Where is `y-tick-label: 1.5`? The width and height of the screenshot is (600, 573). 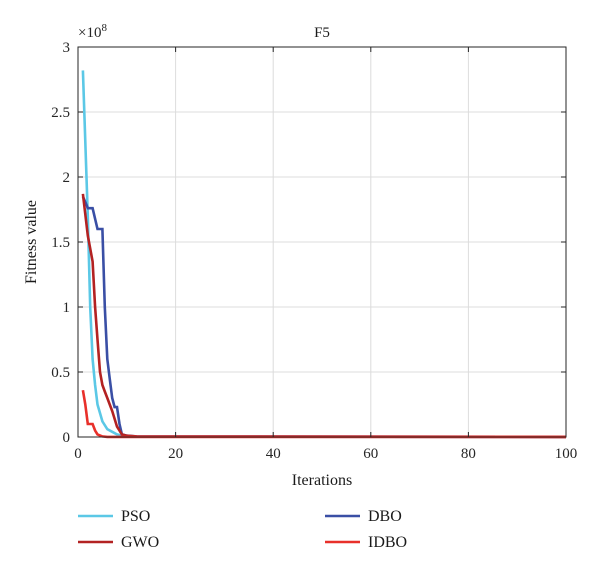 y-tick-label: 1.5 is located at coordinates (60, 243).